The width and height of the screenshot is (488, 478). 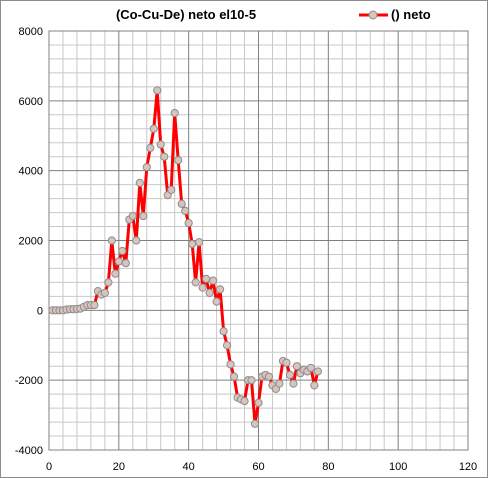 What do you see at coordinates (186, 14) in the screenshot?
I see `chart-title: (Co-Cu-De) neto el10-5` at bounding box center [186, 14].